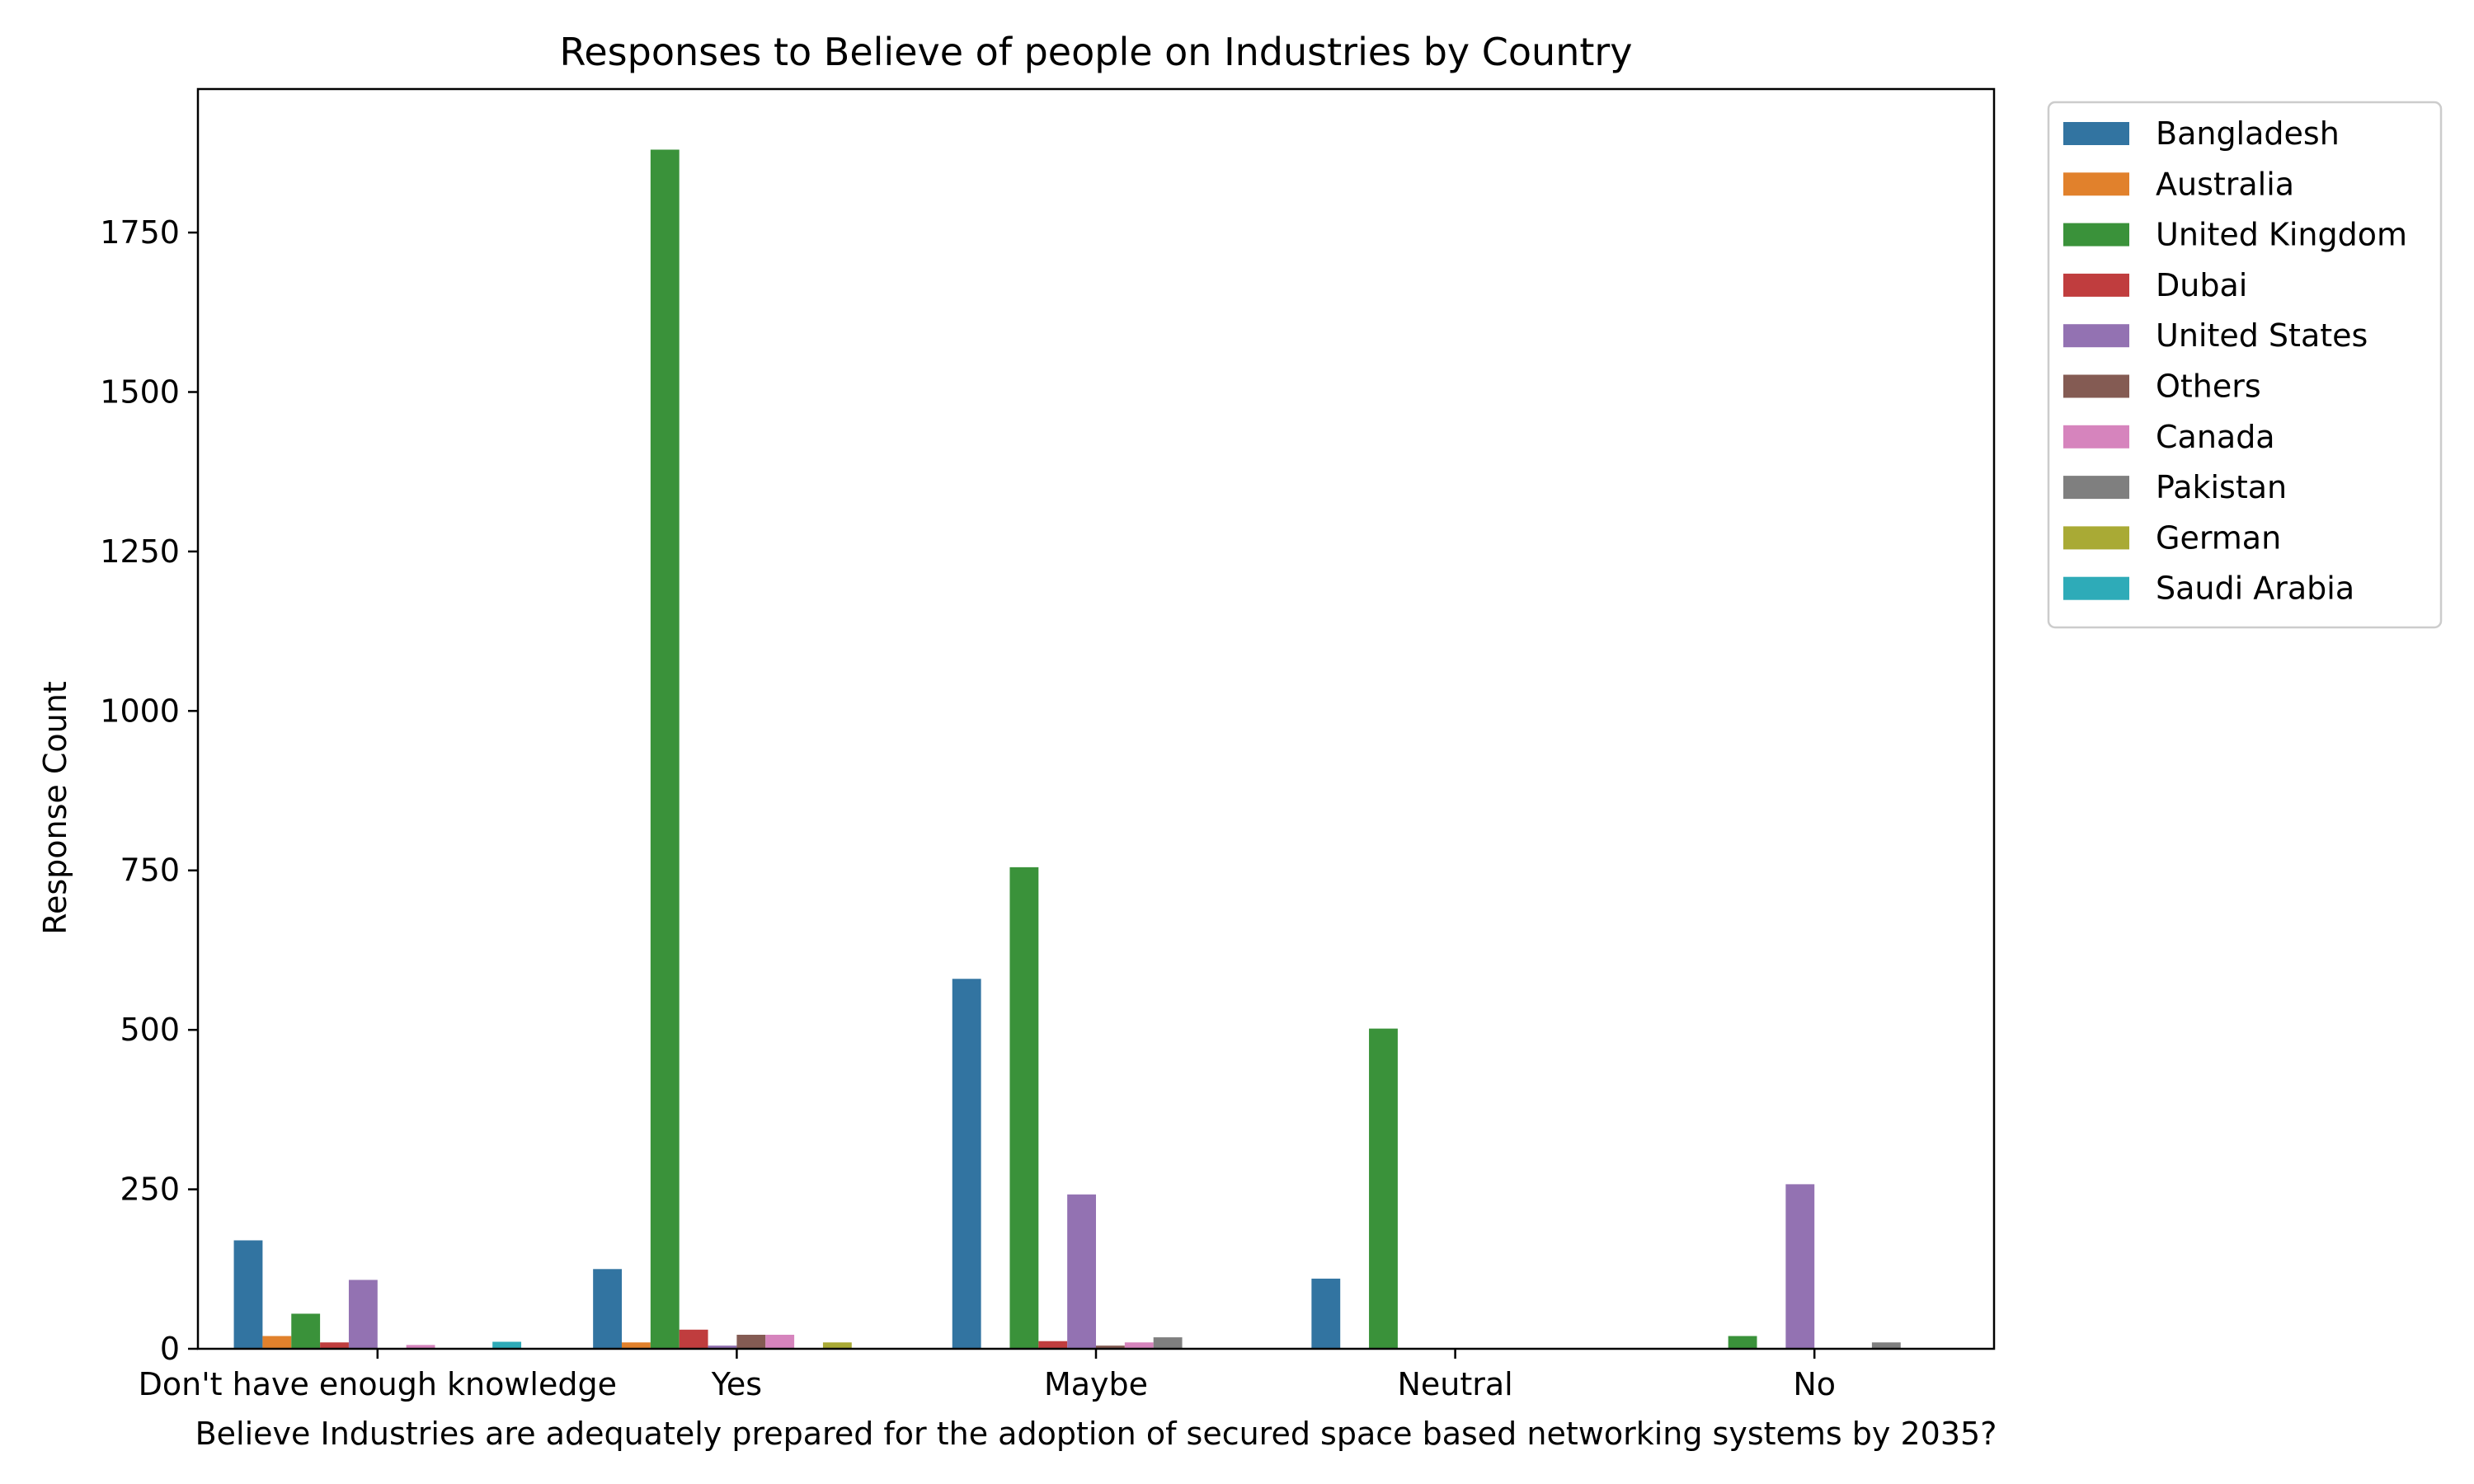  Describe the element at coordinates (2255, 589) in the screenshot. I see `legend-entry: Saudi Arabia` at that location.